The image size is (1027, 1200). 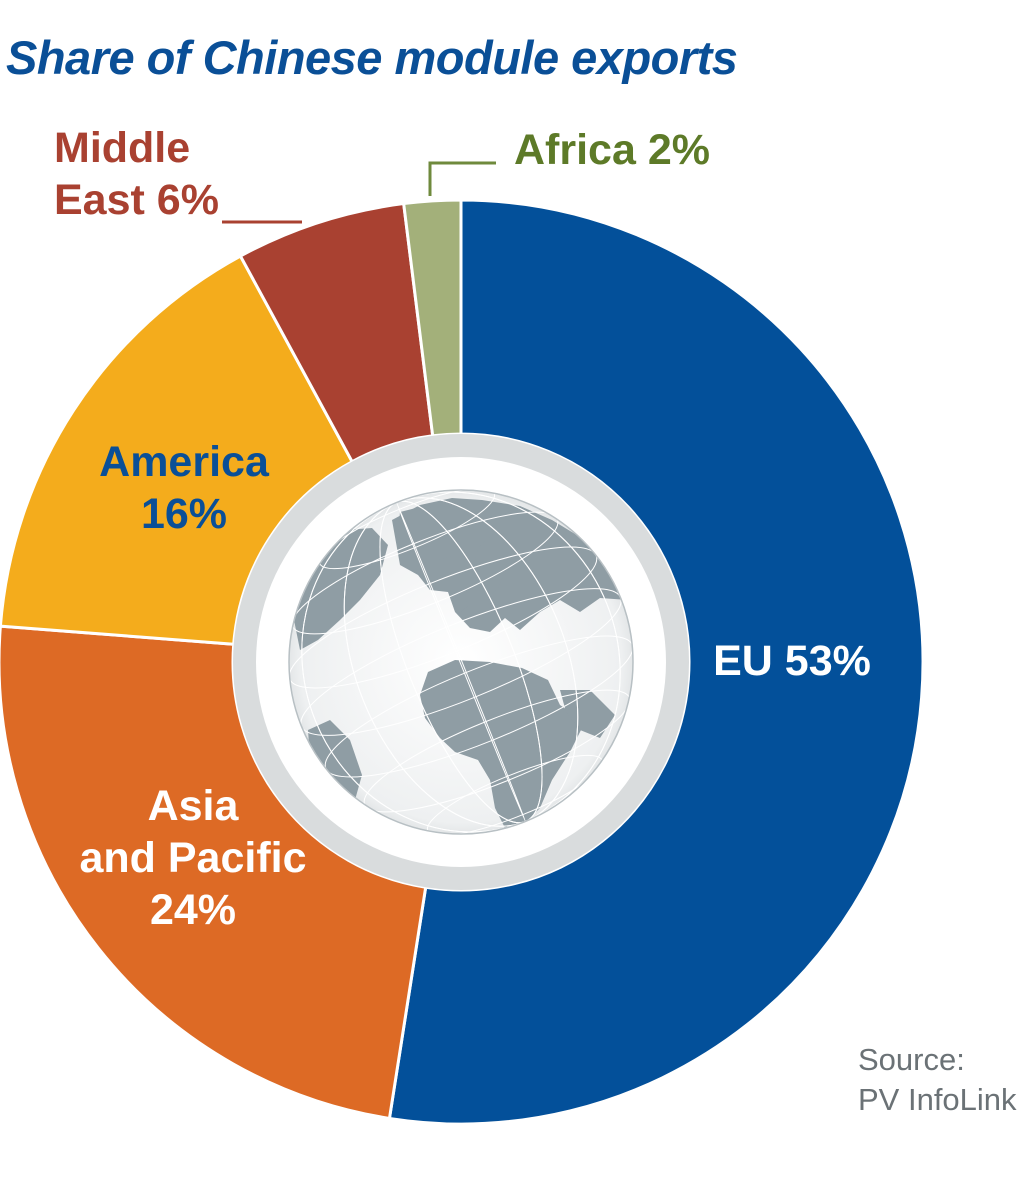 What do you see at coordinates (136, 200) in the screenshot?
I see `slice-label-me-line2: East 6%` at bounding box center [136, 200].